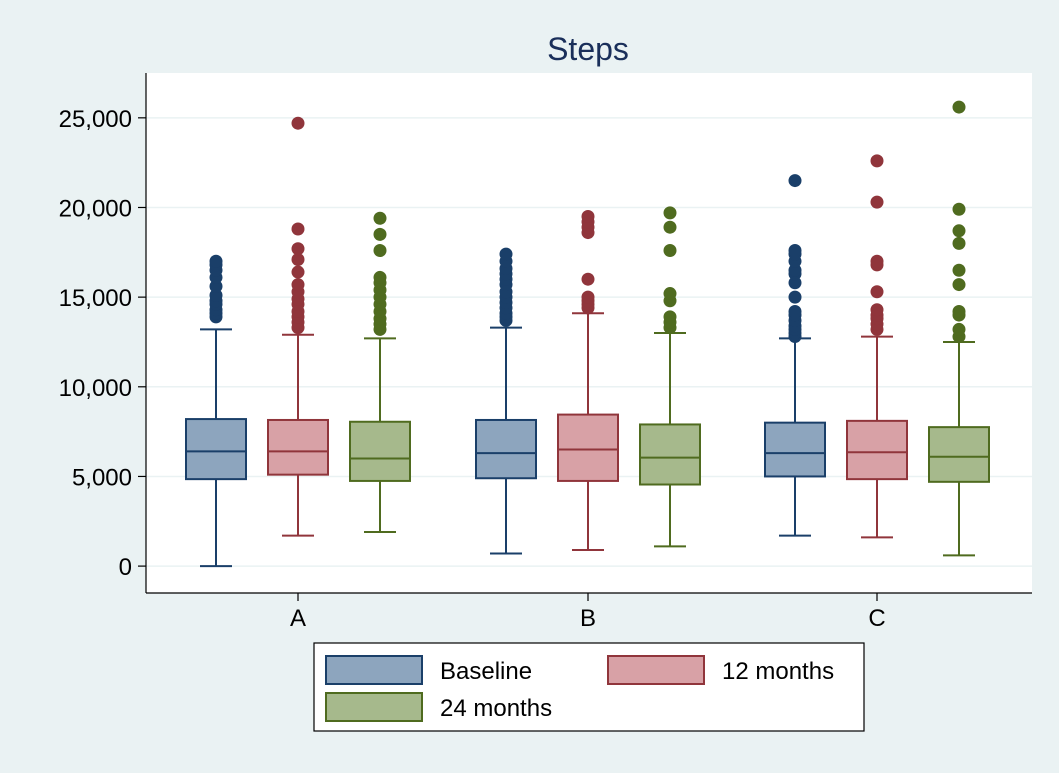  What do you see at coordinates (125, 567) in the screenshot?
I see `y-tick-label: 0` at bounding box center [125, 567].